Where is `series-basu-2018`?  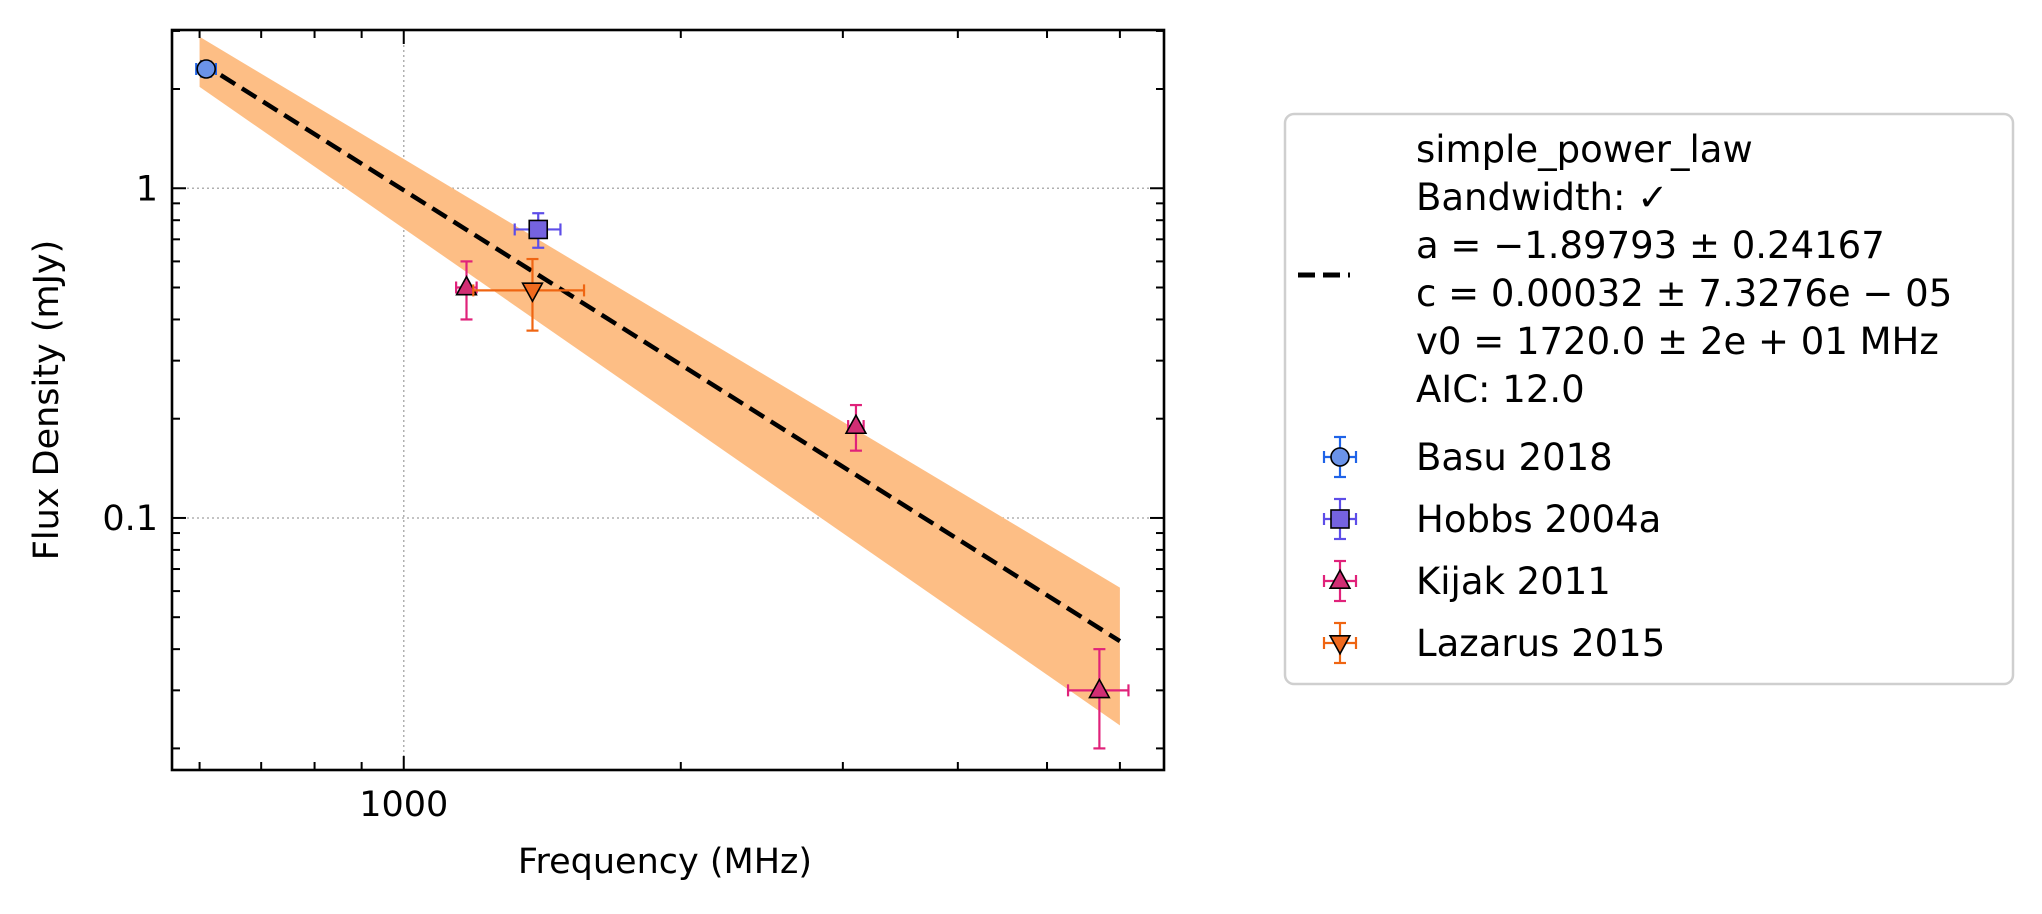 series-basu-2018 is located at coordinates (206, 69).